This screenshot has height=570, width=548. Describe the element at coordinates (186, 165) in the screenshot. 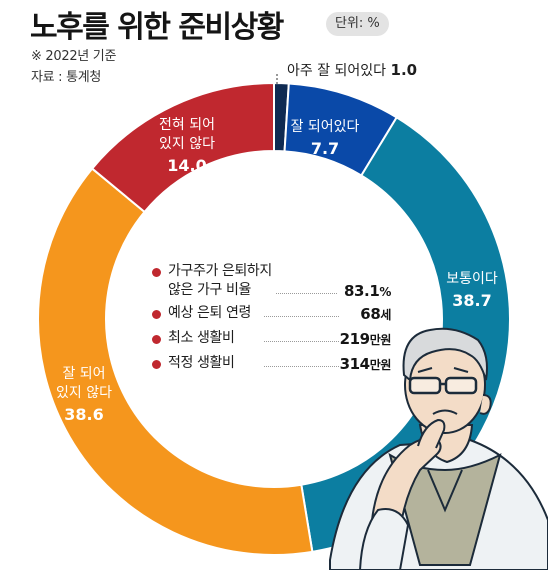

I see `slice-value-text: 14.0` at that location.